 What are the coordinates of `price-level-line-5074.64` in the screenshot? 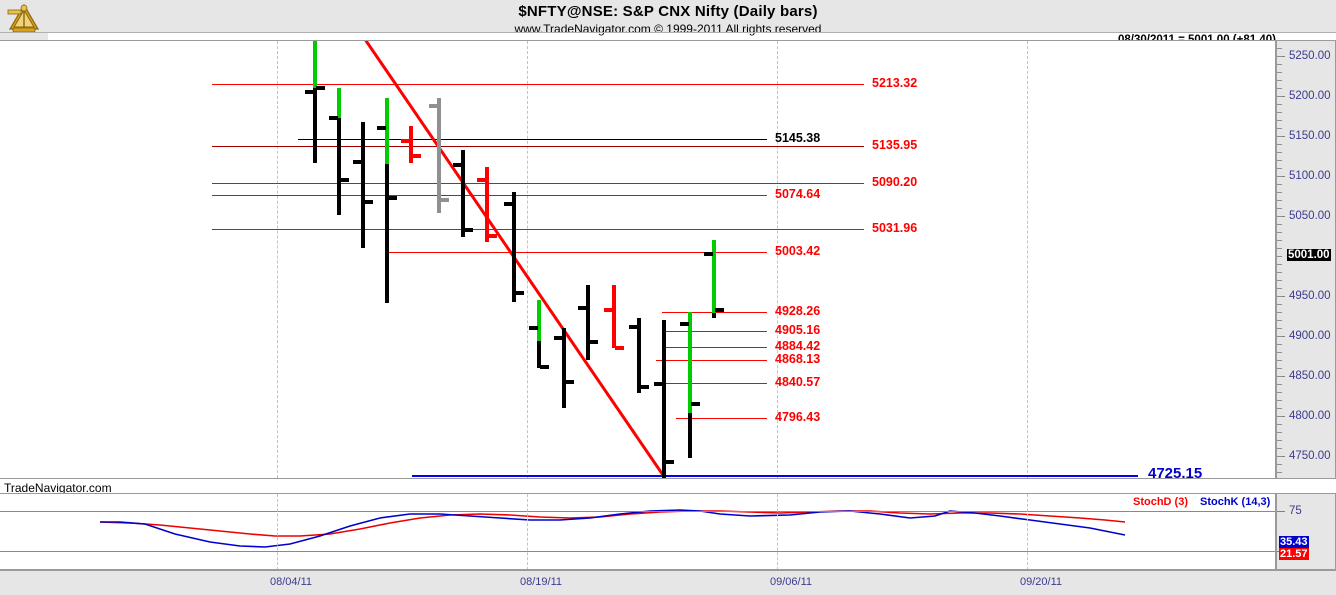 It's located at (489, 196).